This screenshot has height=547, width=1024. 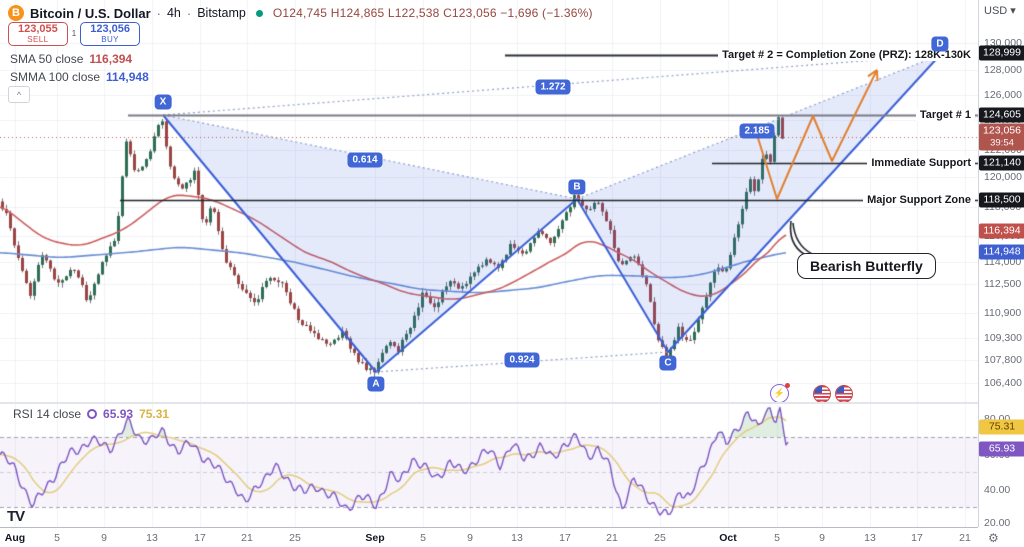 What do you see at coordinates (1001, 115) in the screenshot?
I see `price-axis-badge: 124,605` at bounding box center [1001, 115].